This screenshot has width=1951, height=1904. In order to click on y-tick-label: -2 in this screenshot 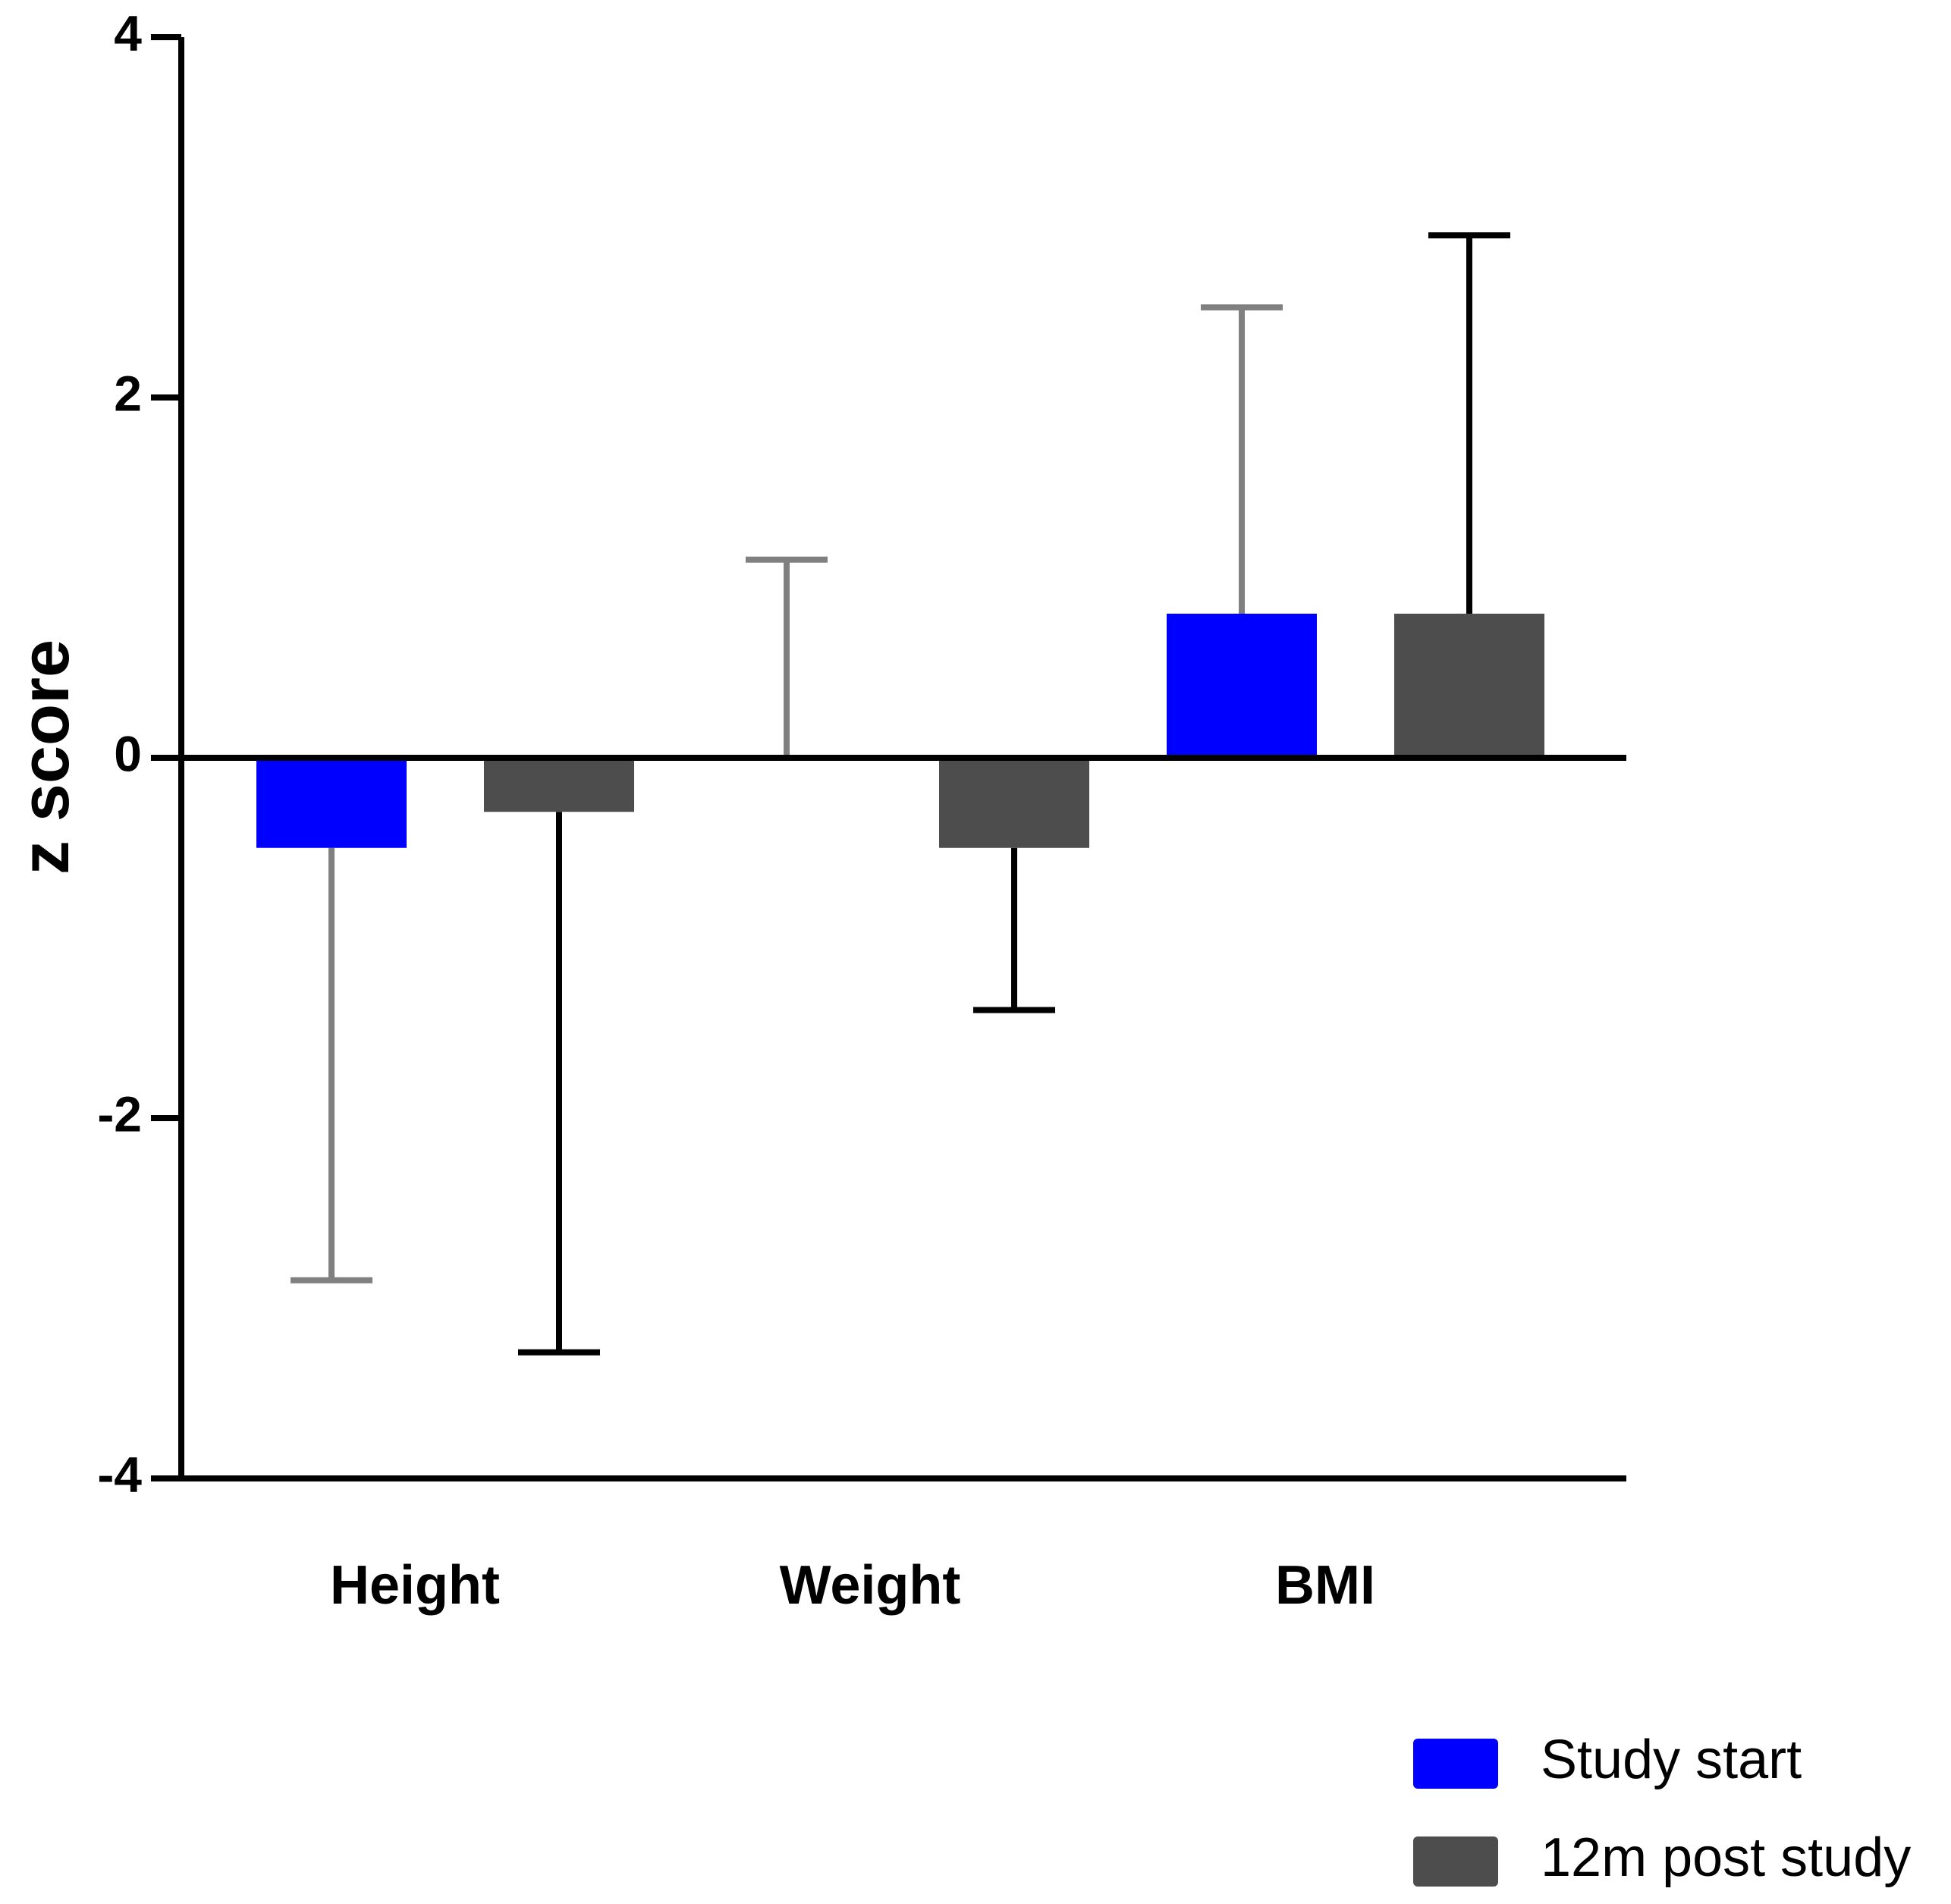, I will do `click(119, 1114)`.